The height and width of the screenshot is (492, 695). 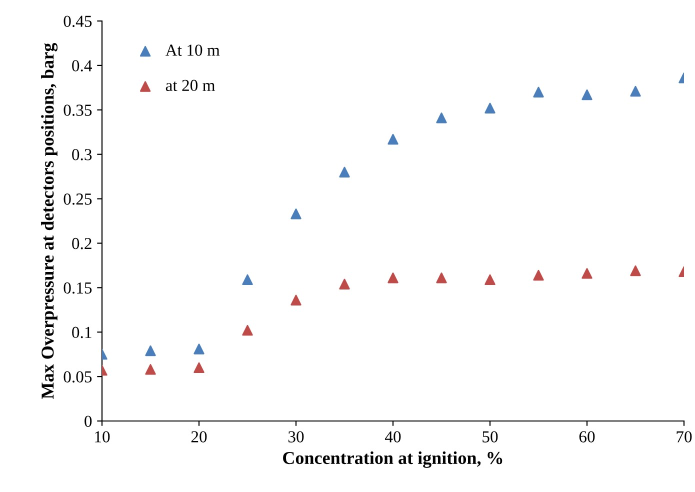 I want to click on y-tick-label: 0, so click(x=88, y=421).